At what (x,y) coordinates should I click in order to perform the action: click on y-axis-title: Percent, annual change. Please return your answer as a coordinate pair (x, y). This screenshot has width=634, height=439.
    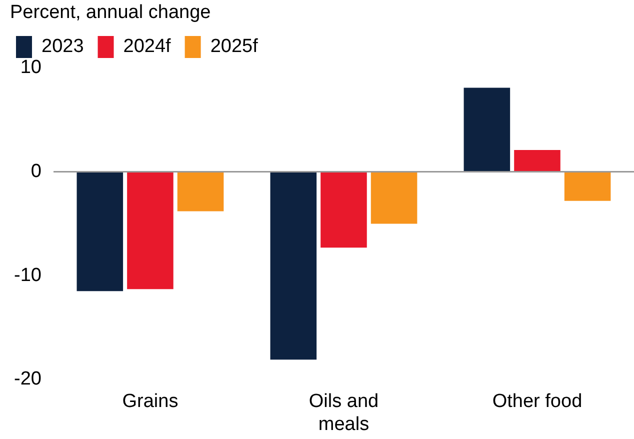
    Looking at the image, I should click on (110, 13).